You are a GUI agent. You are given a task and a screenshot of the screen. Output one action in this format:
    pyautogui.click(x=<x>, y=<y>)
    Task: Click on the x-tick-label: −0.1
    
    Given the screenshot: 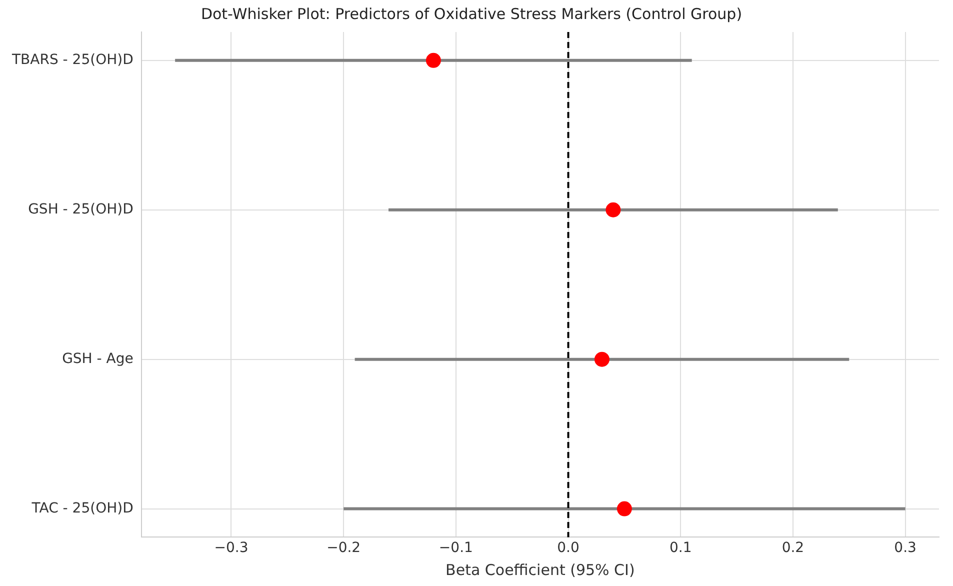 What is the action you would take?
    pyautogui.click(x=455, y=548)
    